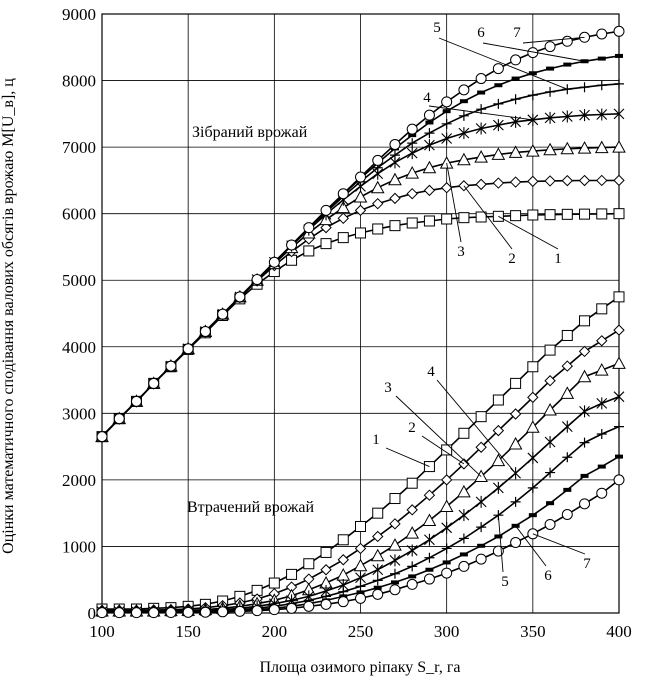 This screenshot has height=680, width=645. Describe the element at coordinates (79, 280) in the screenshot. I see `y-tick-label: 5000` at that location.